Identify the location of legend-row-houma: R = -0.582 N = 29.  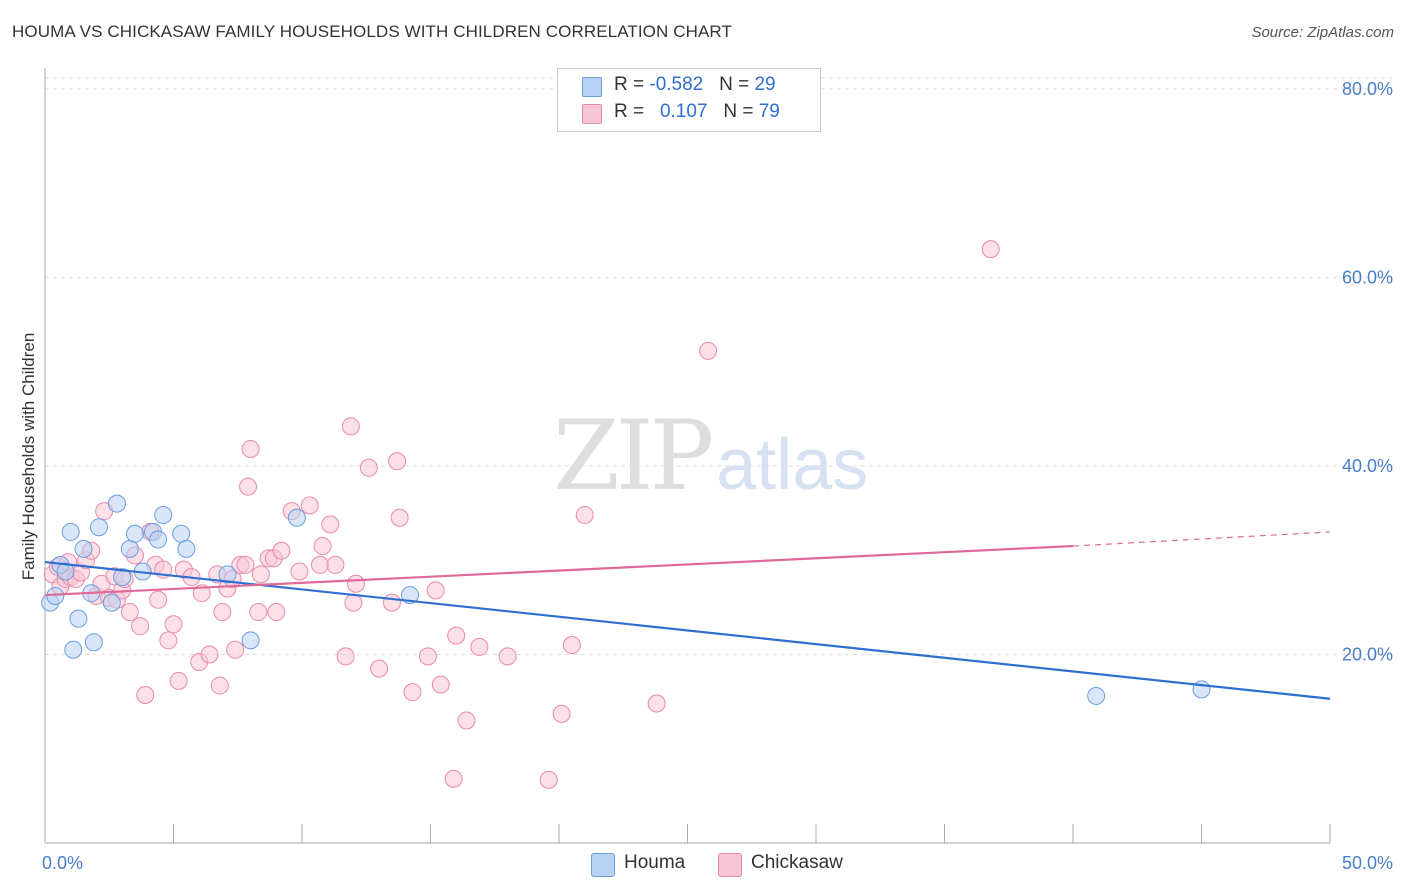
(679, 87).